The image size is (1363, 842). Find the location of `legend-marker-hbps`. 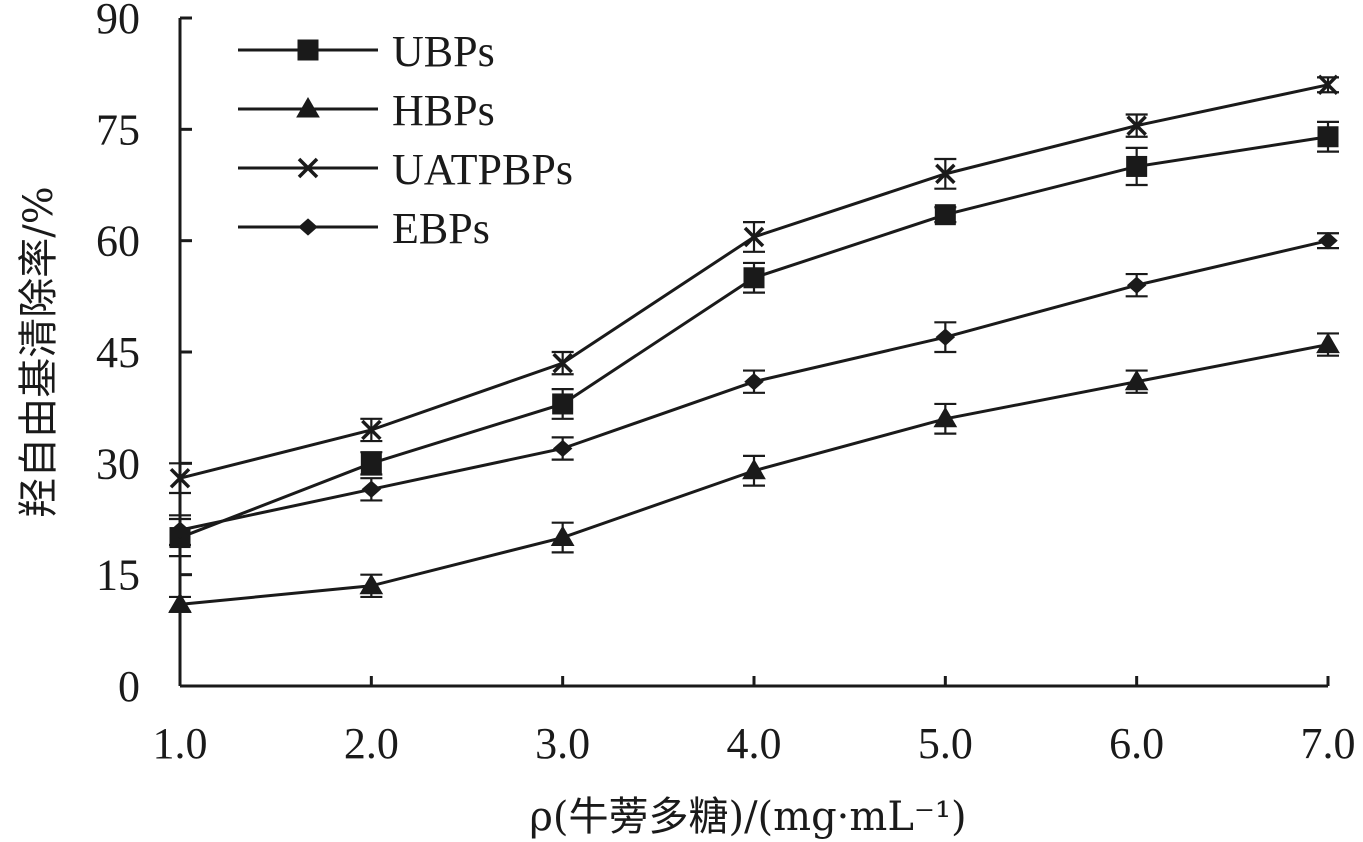

legend-marker-hbps is located at coordinates (308, 107).